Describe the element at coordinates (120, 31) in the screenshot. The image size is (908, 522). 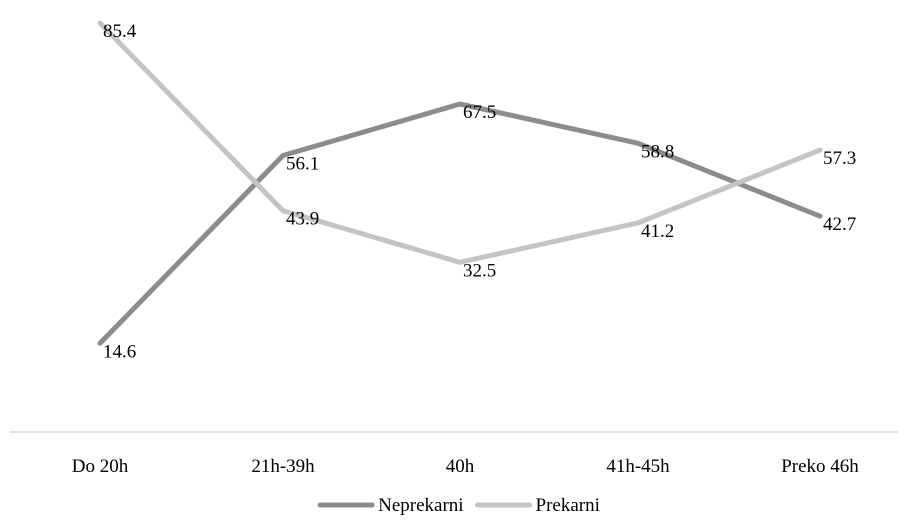
I see `data-label-prekarni-0: 85.4` at that location.